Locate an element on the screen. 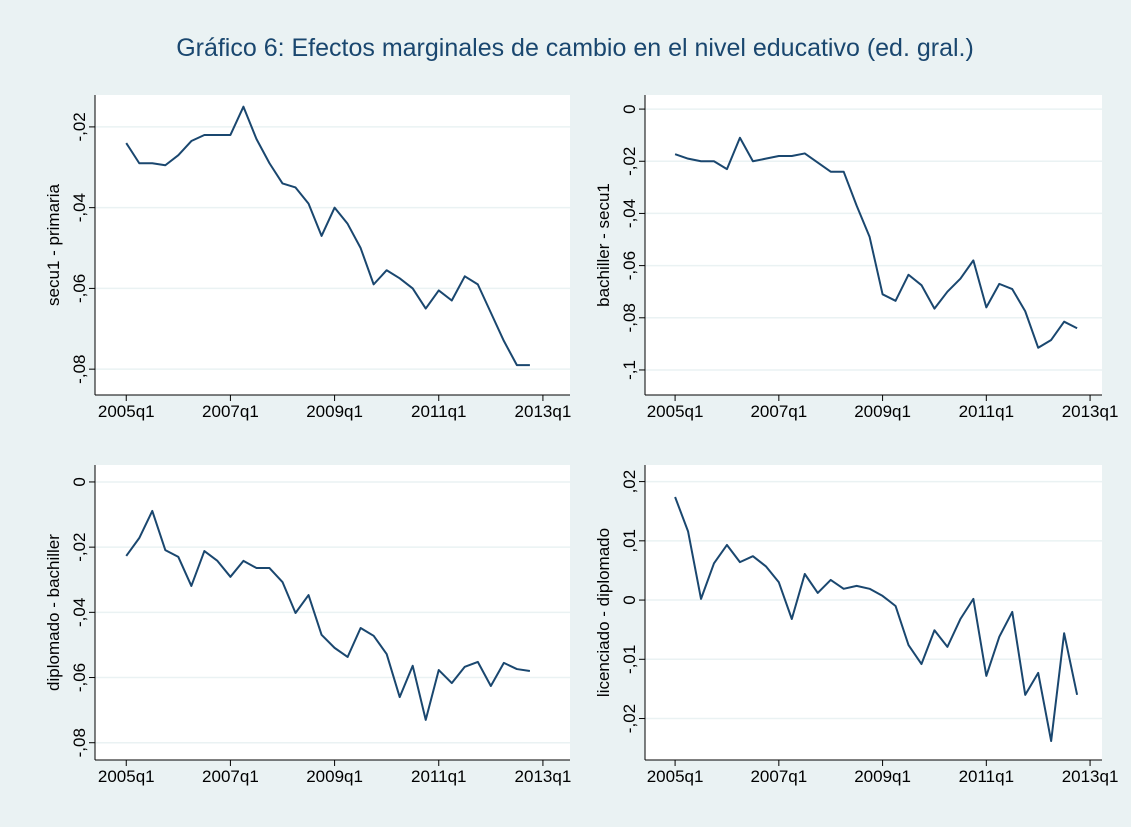 The image size is (1131, 827). y-axis-label: secu1 - primaria is located at coordinates (53, 245).